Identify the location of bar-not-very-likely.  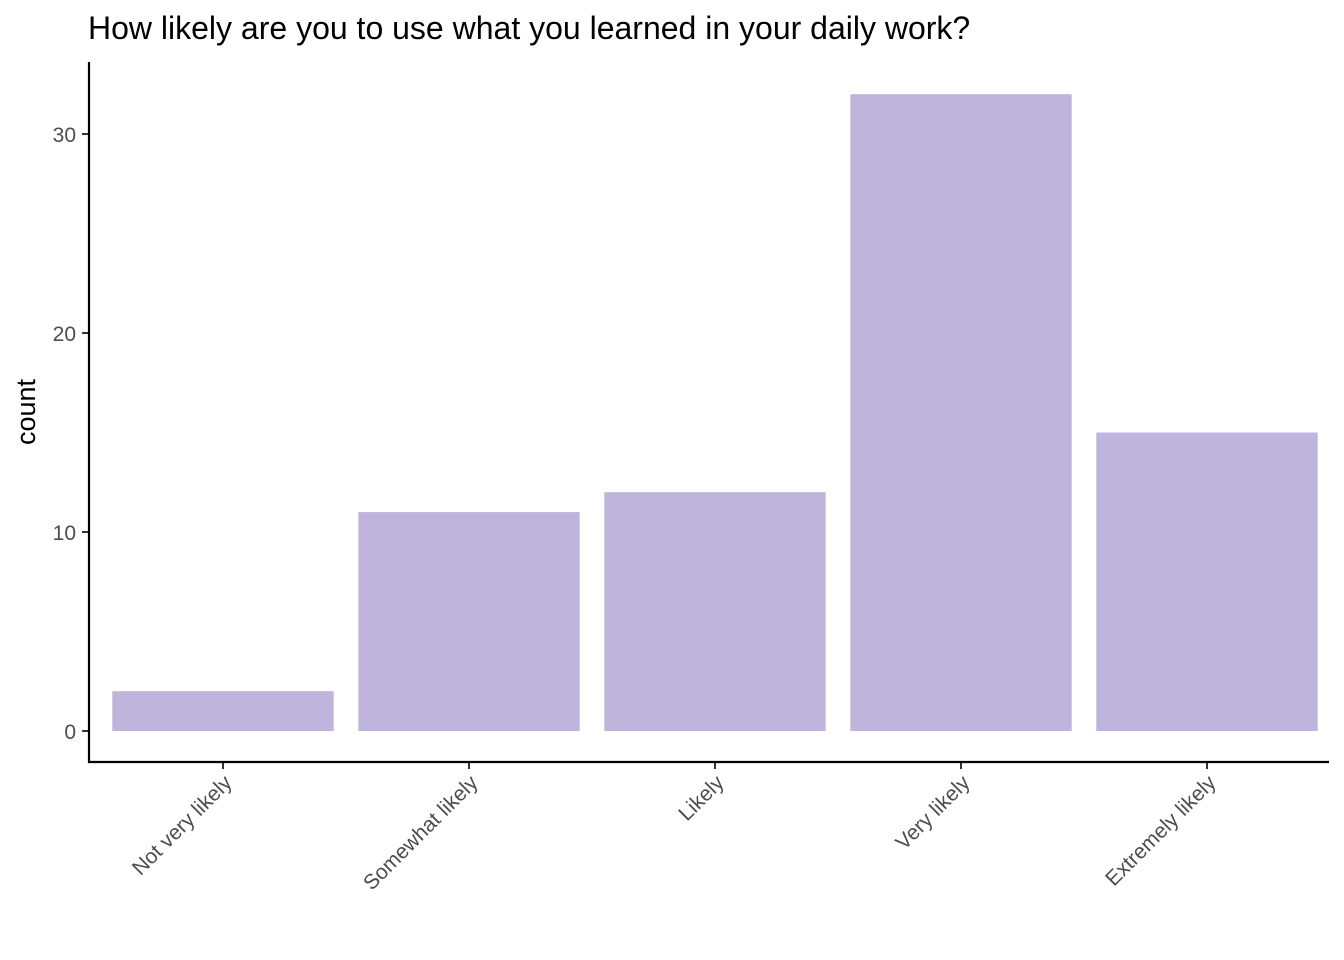
(223, 711).